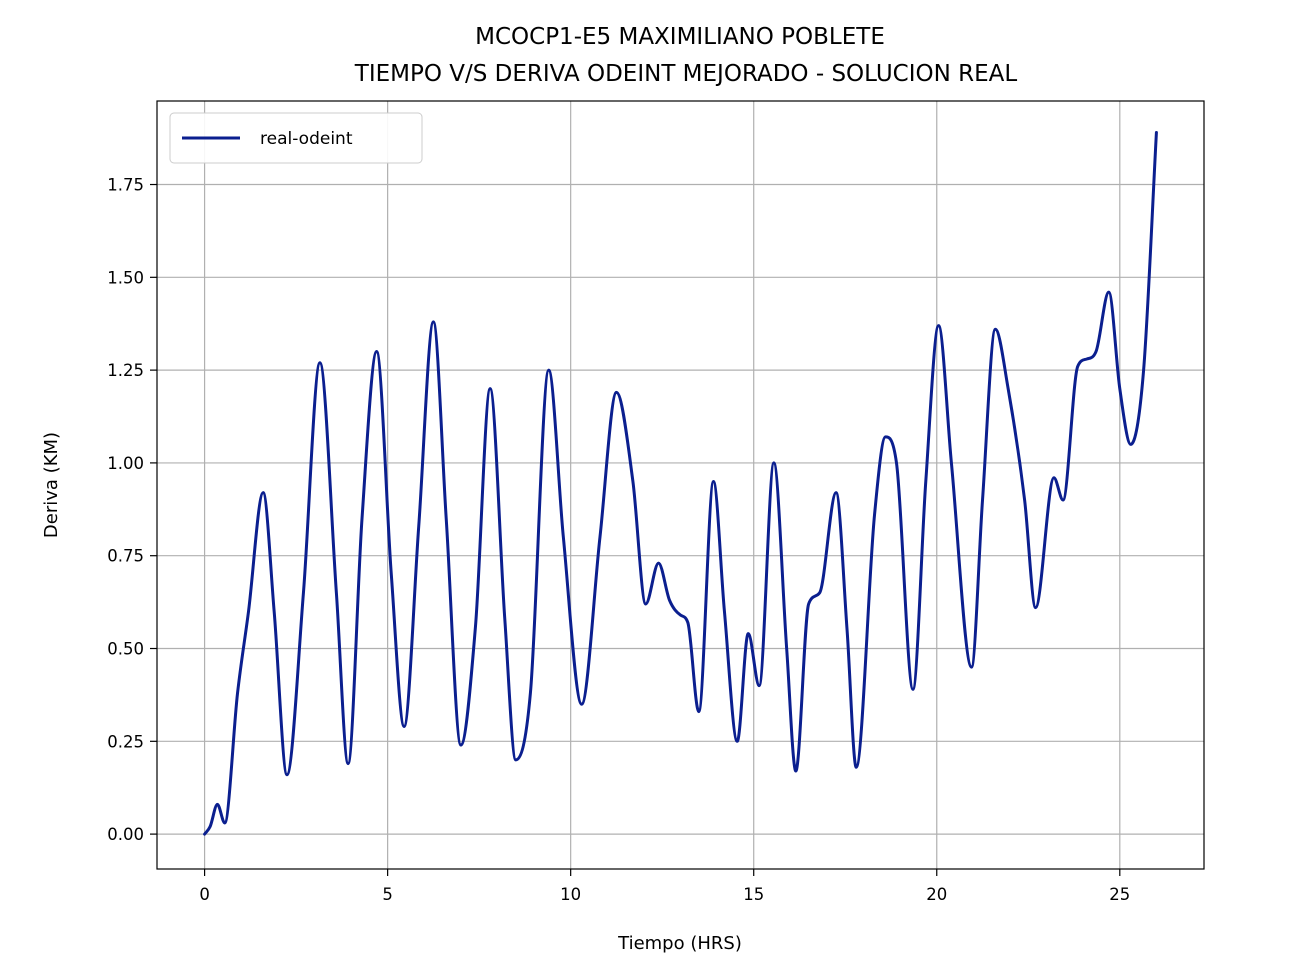 The height and width of the screenshot is (966, 1312). I want to click on y-tick-label: 1.75, so click(125, 185).